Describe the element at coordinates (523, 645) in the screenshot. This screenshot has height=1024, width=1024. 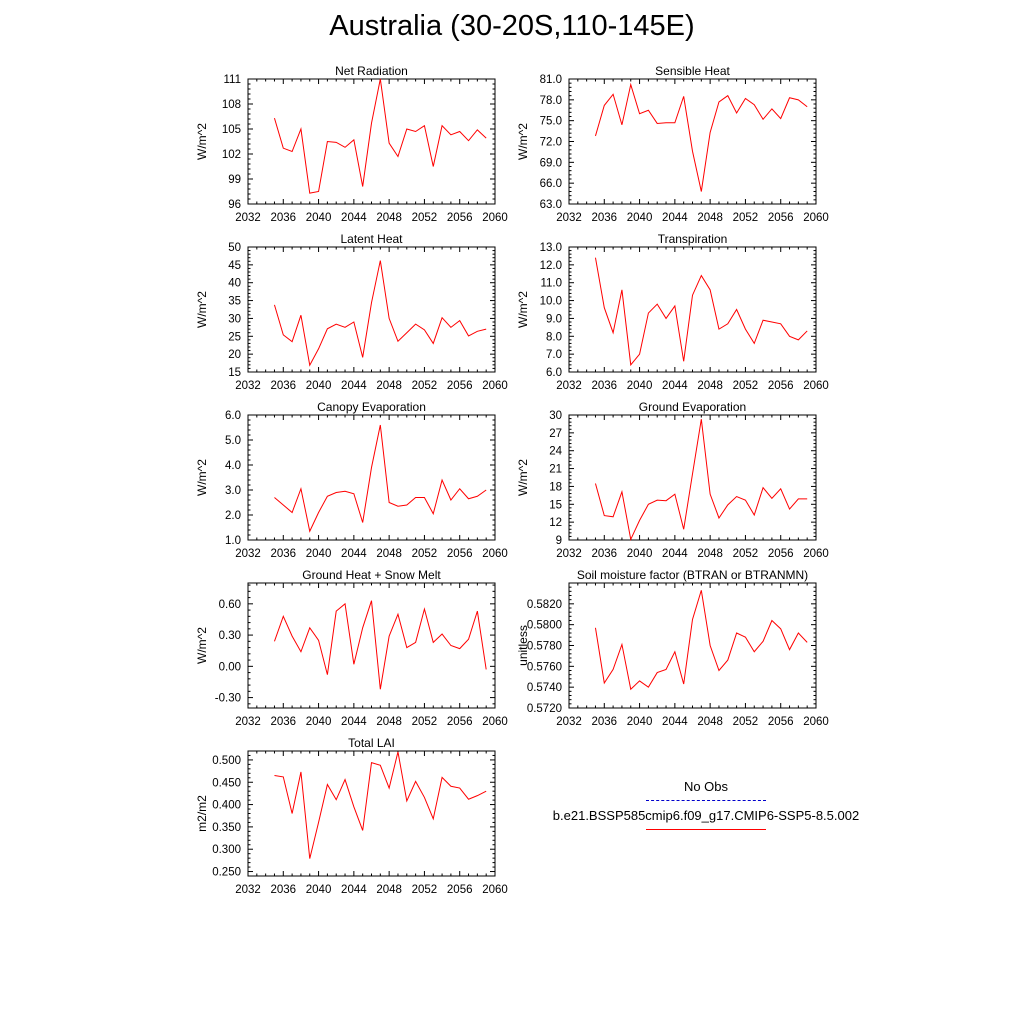
I see `y-axis-label: unitless` at that location.